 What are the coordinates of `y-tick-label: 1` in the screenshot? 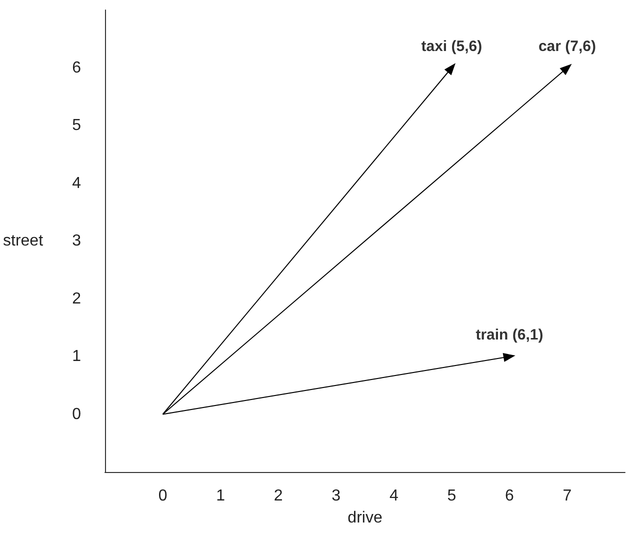 It's located at (77, 356).